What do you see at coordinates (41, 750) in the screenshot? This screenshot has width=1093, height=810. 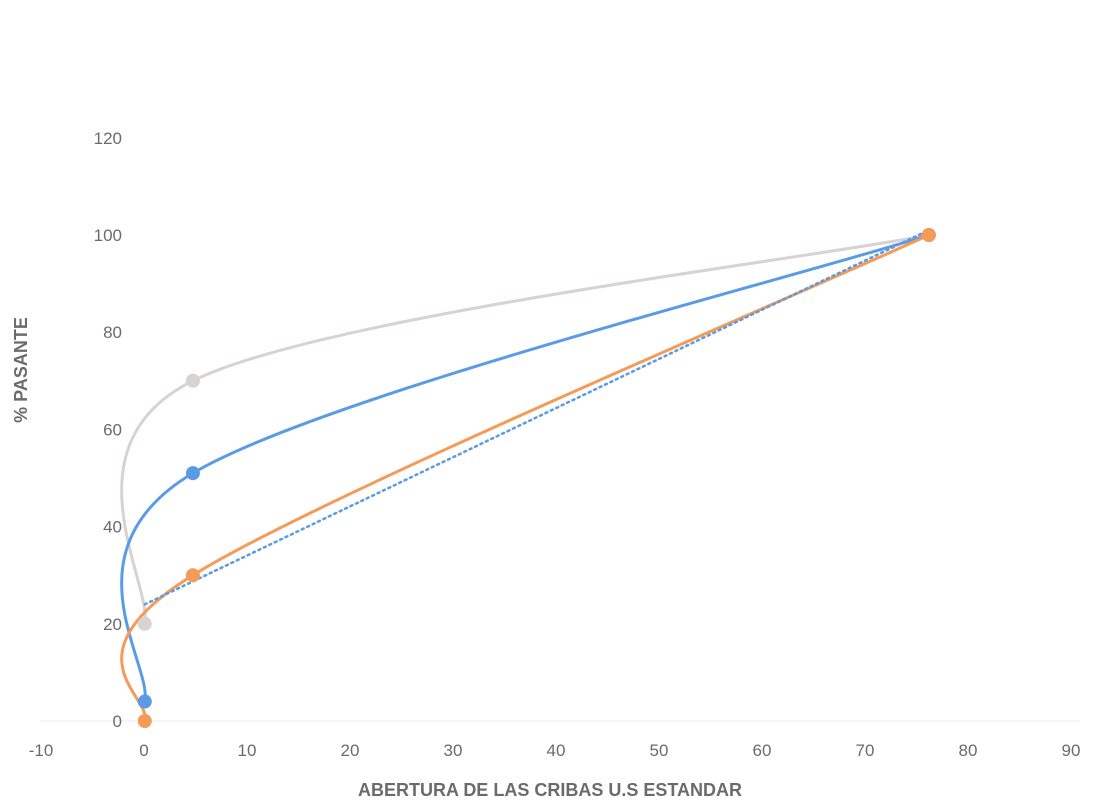 I see `x-tick-label: -10` at bounding box center [41, 750].